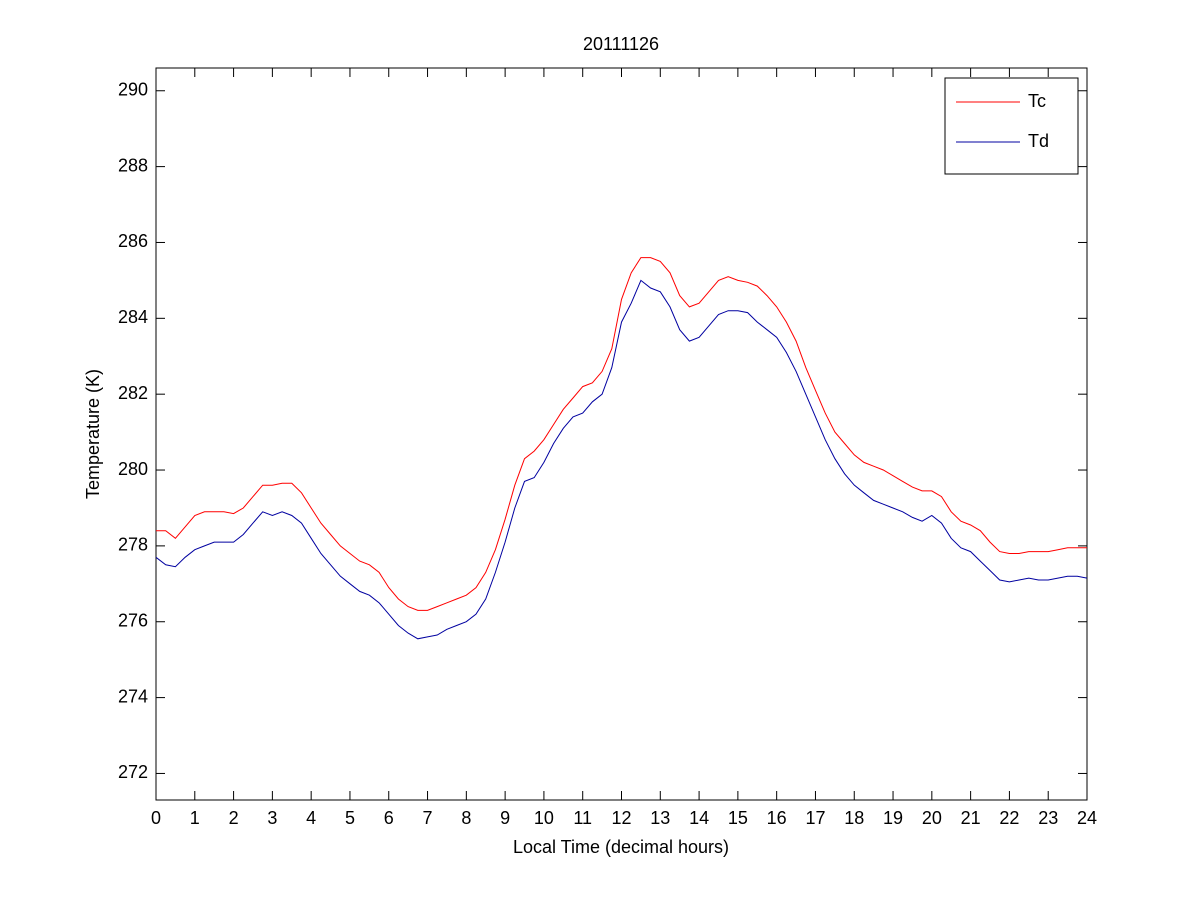 The image size is (1201, 900). What do you see at coordinates (621, 818) in the screenshot?
I see `x-tick-label: 12` at bounding box center [621, 818].